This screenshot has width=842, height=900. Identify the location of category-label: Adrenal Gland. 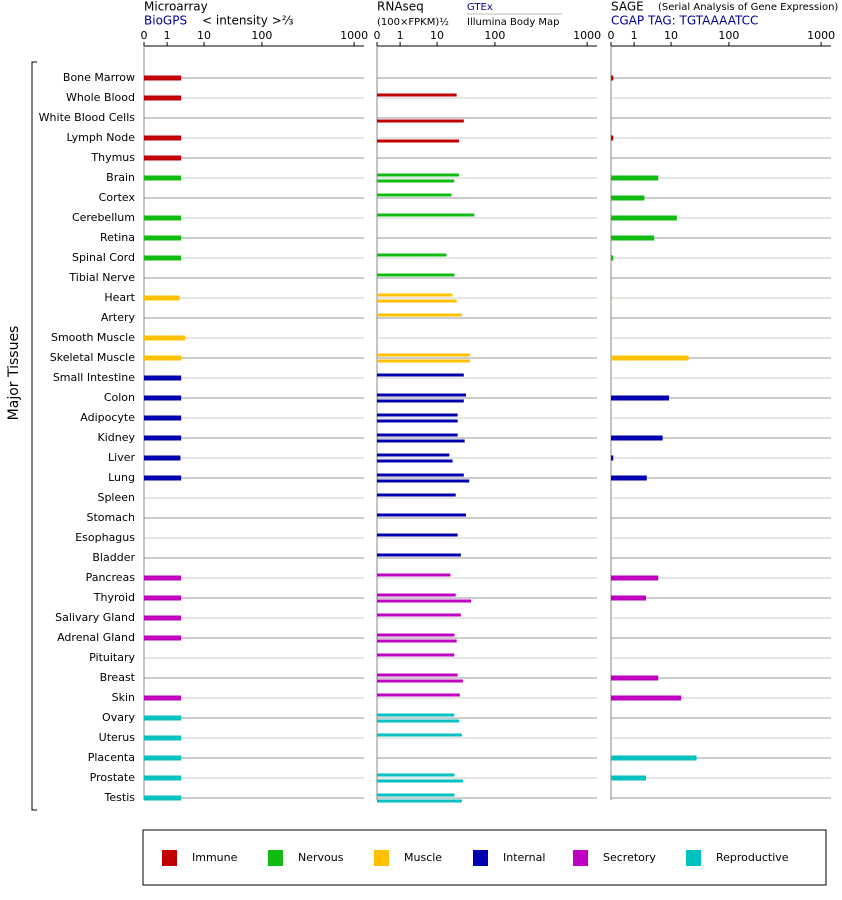
(96, 637).